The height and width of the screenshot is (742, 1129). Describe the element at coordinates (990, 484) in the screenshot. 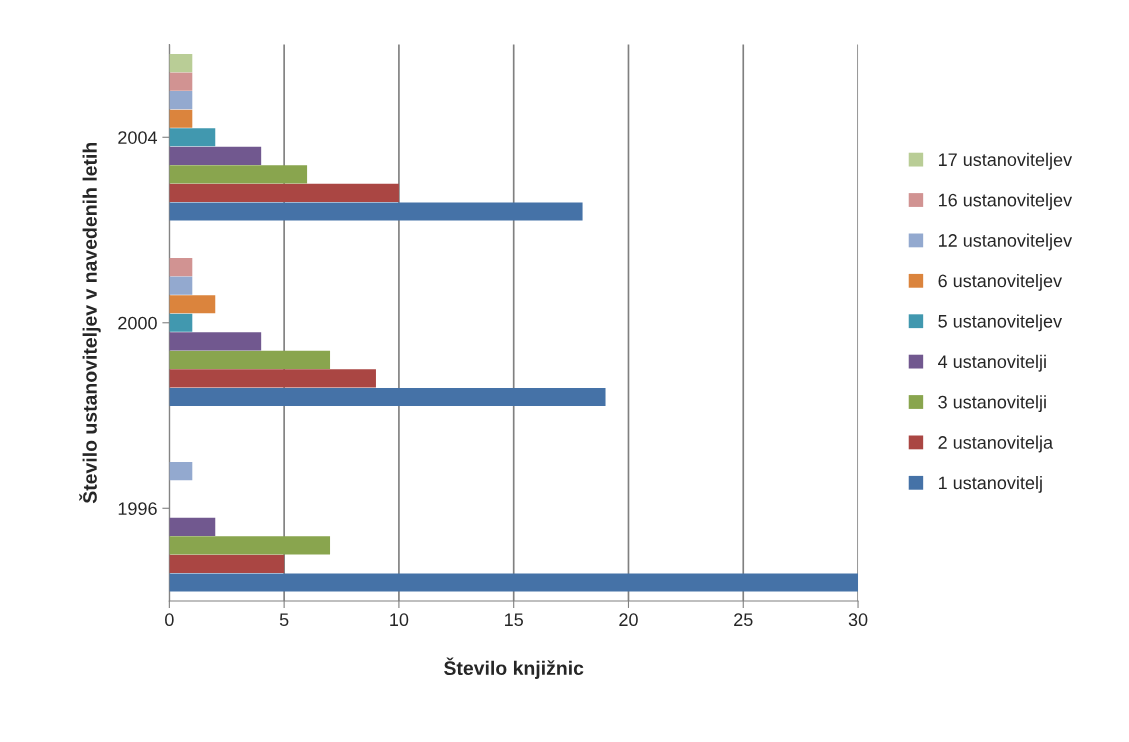

I see `legend-label: 1 ustanovitelj` at that location.